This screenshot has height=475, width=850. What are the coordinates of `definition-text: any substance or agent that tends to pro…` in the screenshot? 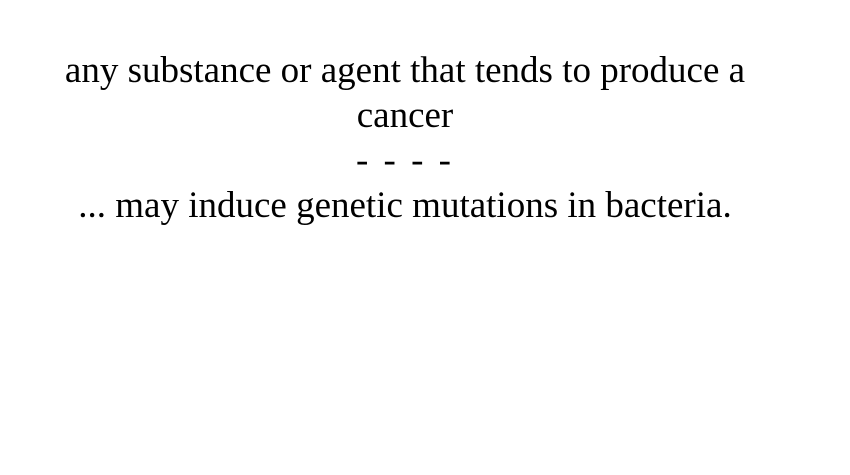 It's located at (405, 93).